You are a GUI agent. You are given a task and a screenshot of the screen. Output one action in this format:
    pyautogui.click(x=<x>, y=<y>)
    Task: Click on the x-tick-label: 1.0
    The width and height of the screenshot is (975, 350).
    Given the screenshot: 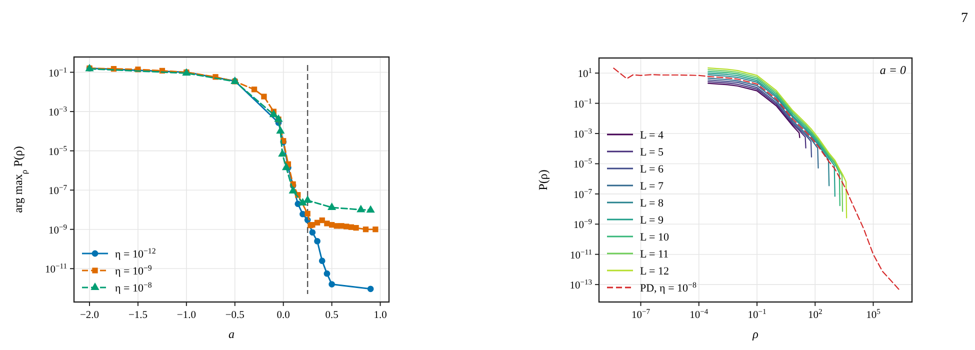 What is the action you would take?
    pyautogui.click(x=380, y=315)
    